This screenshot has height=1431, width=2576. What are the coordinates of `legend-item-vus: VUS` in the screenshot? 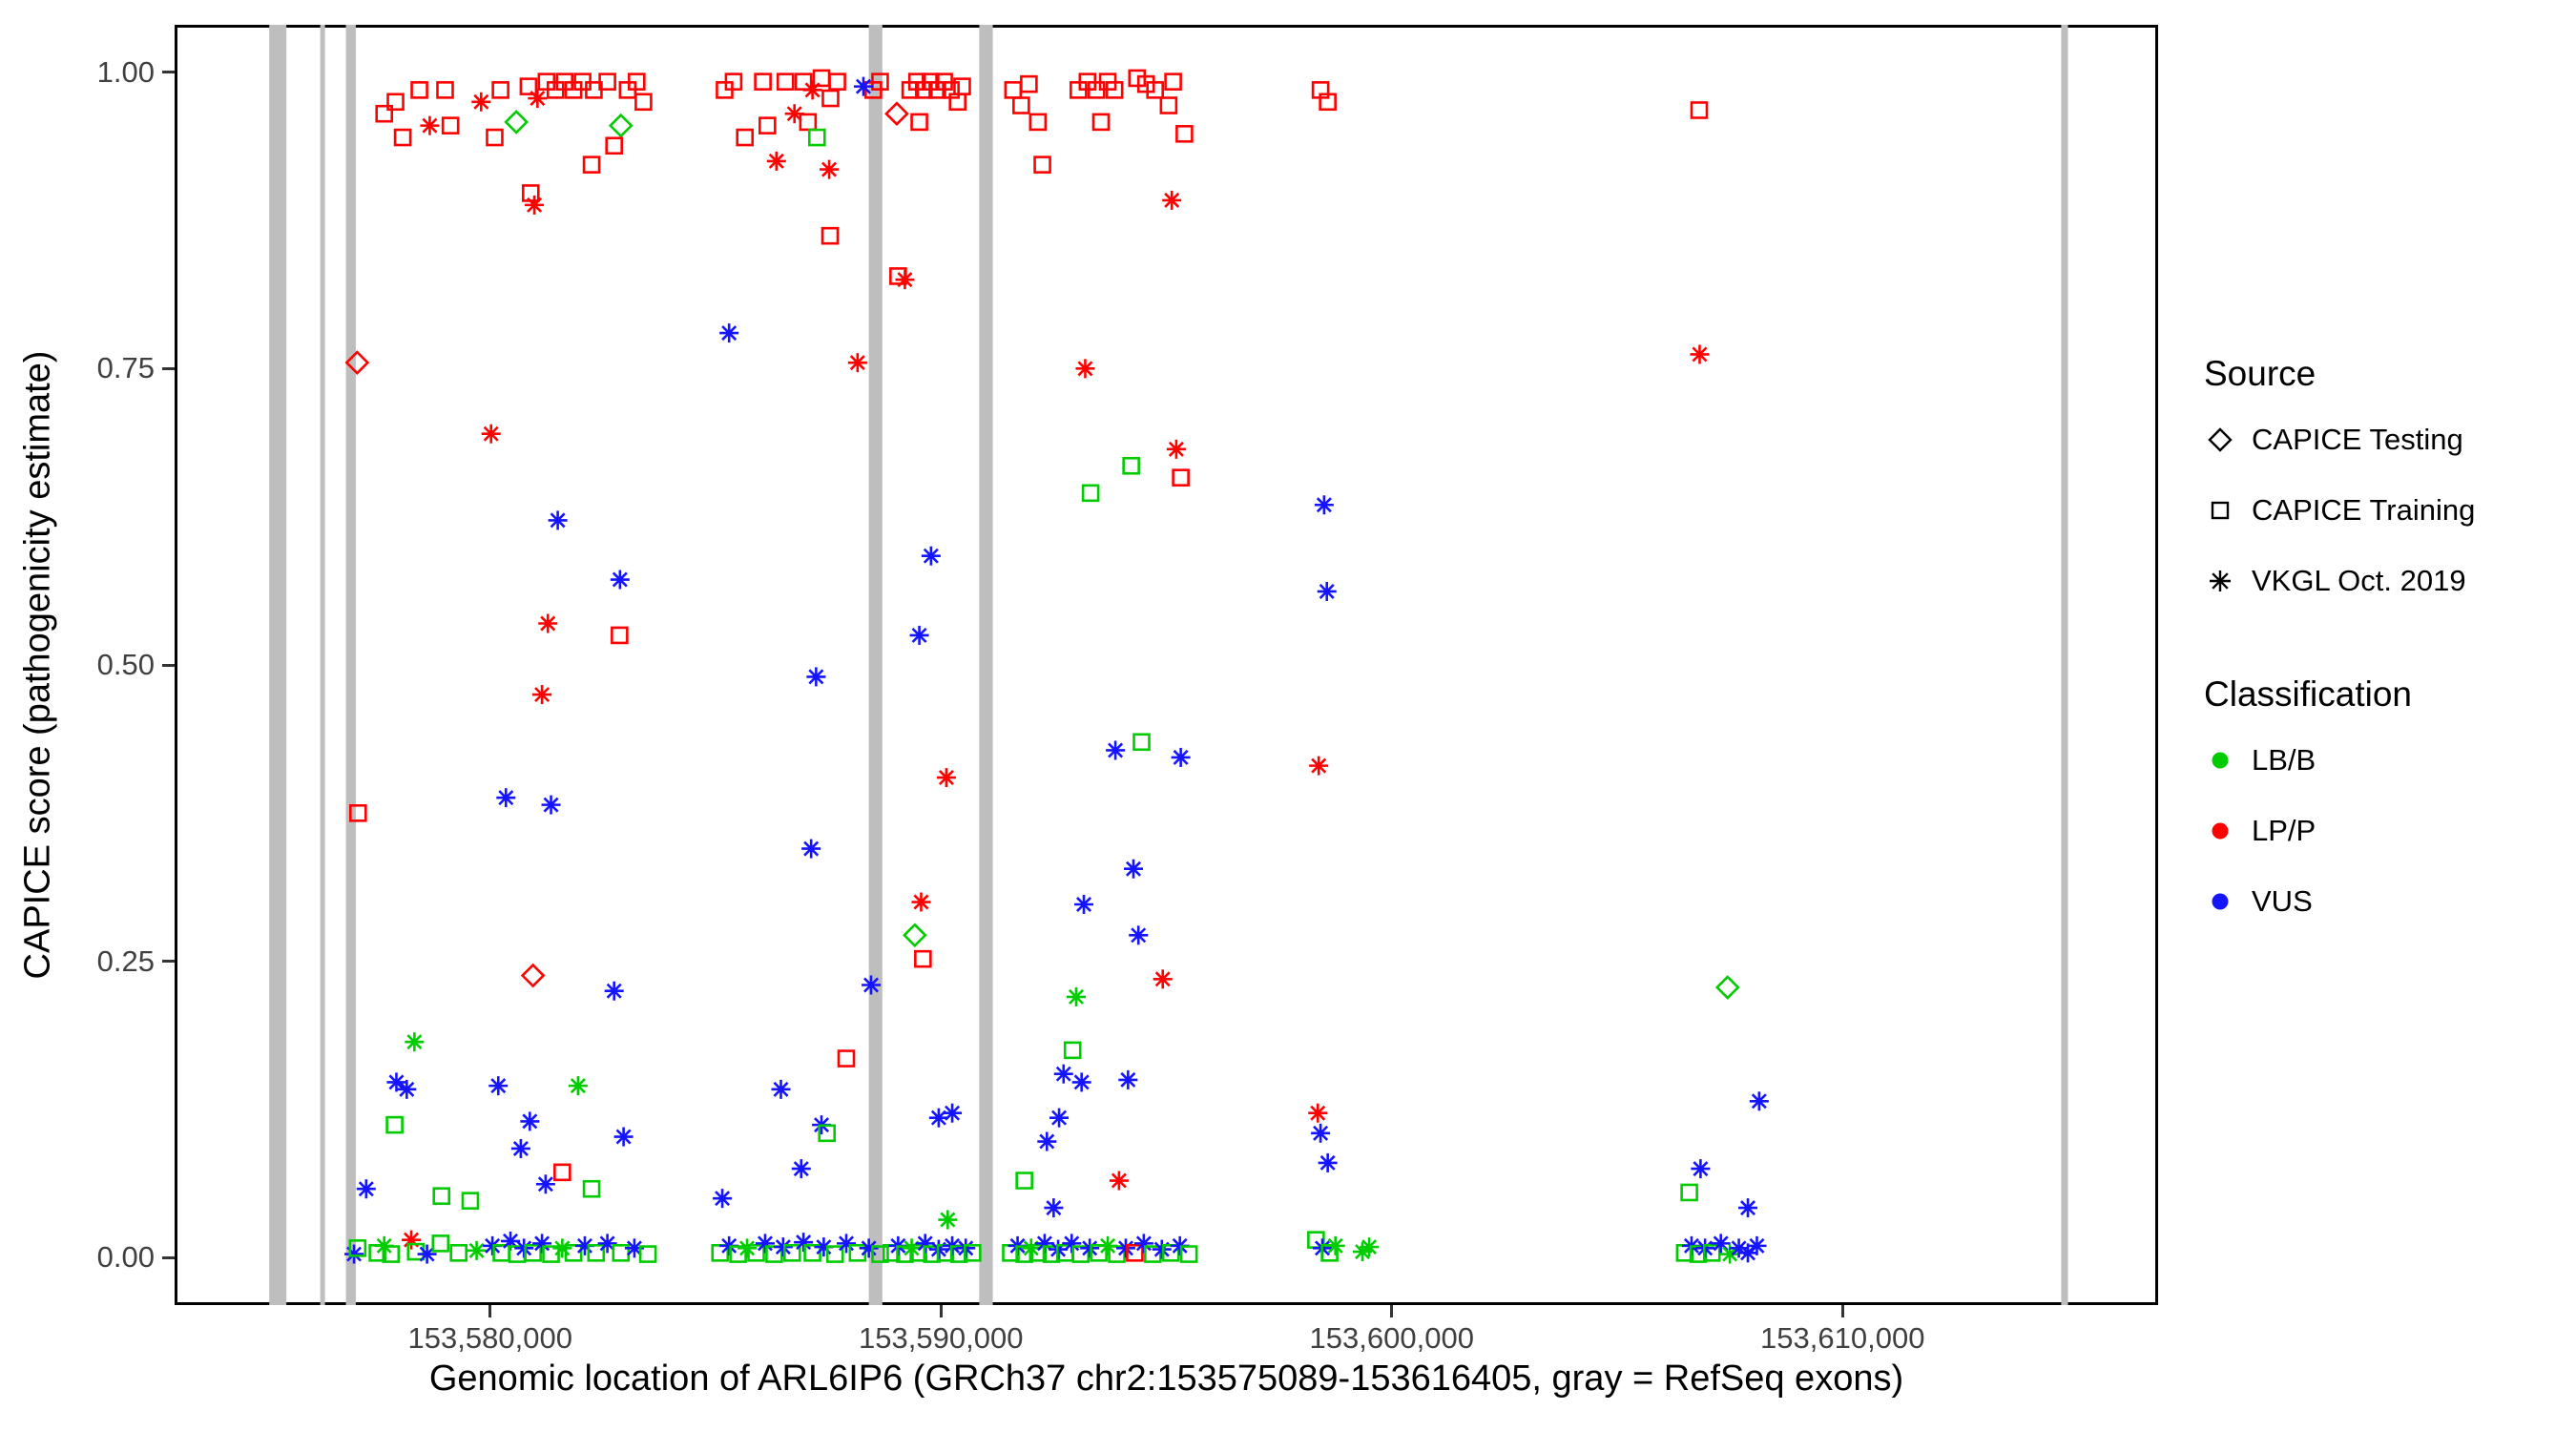 It's located at (2385, 901).